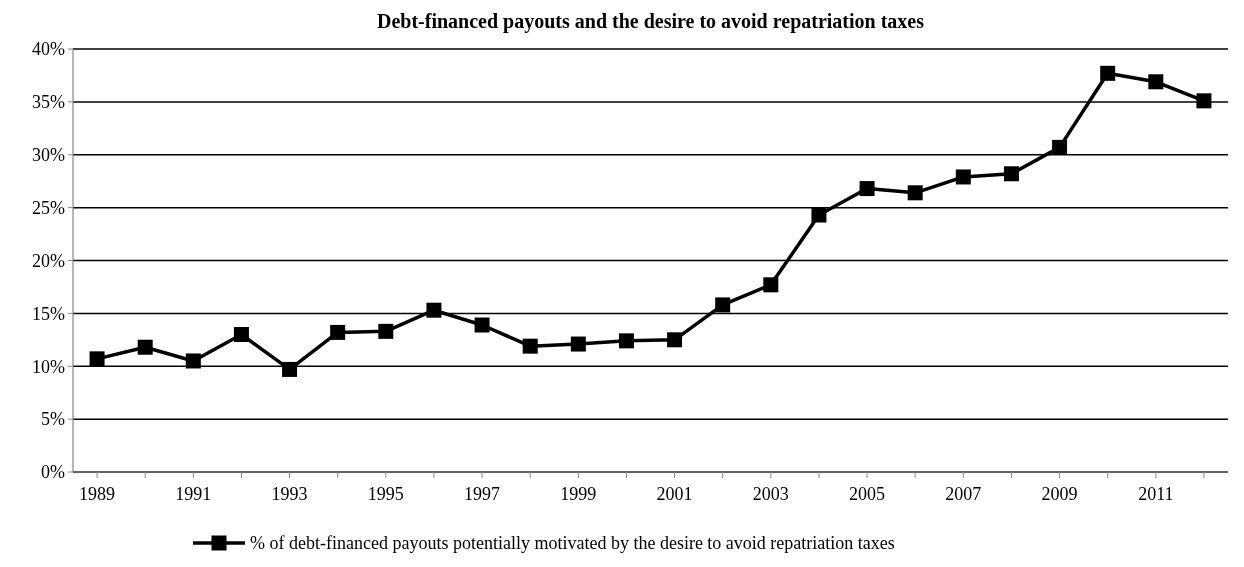 Image resolution: width=1244 pixels, height=567 pixels. What do you see at coordinates (770, 494) in the screenshot?
I see `x-tick-label: 2003` at bounding box center [770, 494].